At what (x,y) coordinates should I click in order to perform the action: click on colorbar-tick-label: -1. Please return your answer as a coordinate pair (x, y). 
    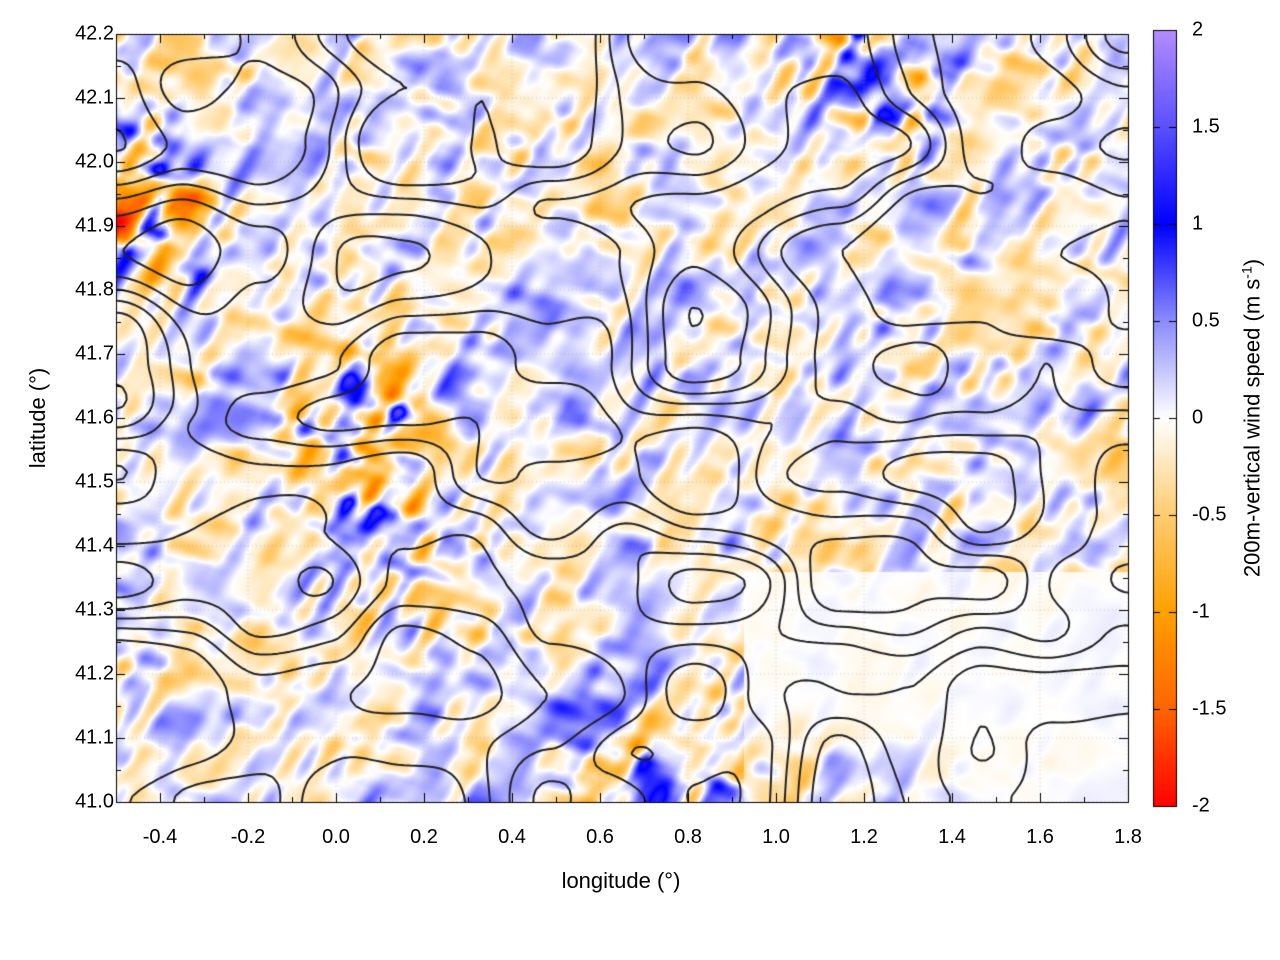
    Looking at the image, I should click on (1201, 611).